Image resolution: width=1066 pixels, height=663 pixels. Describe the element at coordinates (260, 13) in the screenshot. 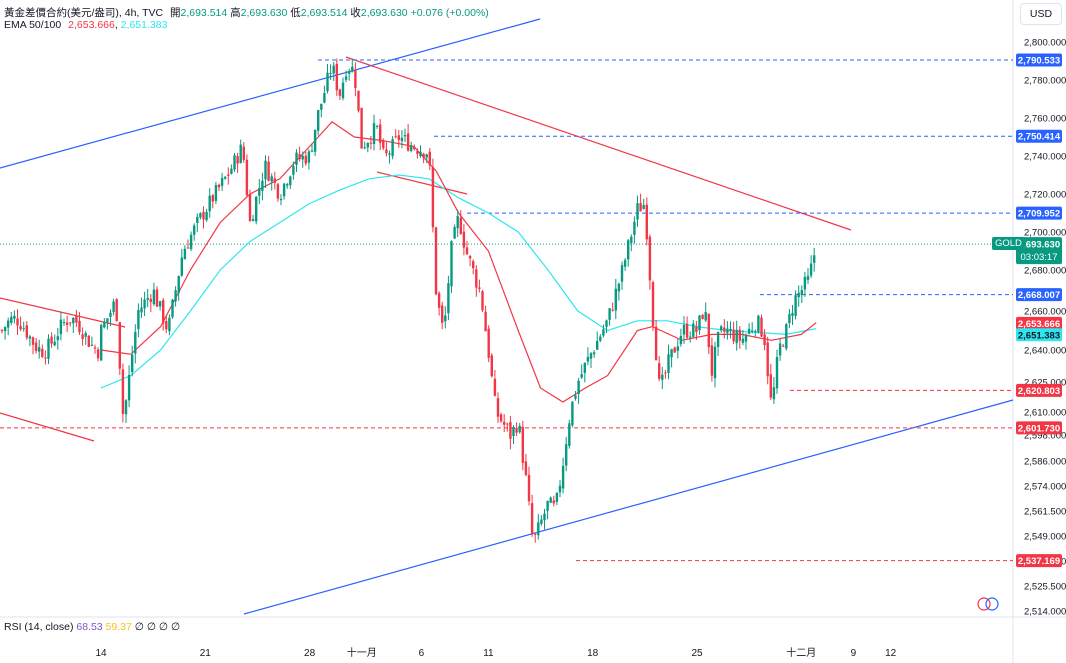

I see `ohlc-1: 高2,693.630` at that location.